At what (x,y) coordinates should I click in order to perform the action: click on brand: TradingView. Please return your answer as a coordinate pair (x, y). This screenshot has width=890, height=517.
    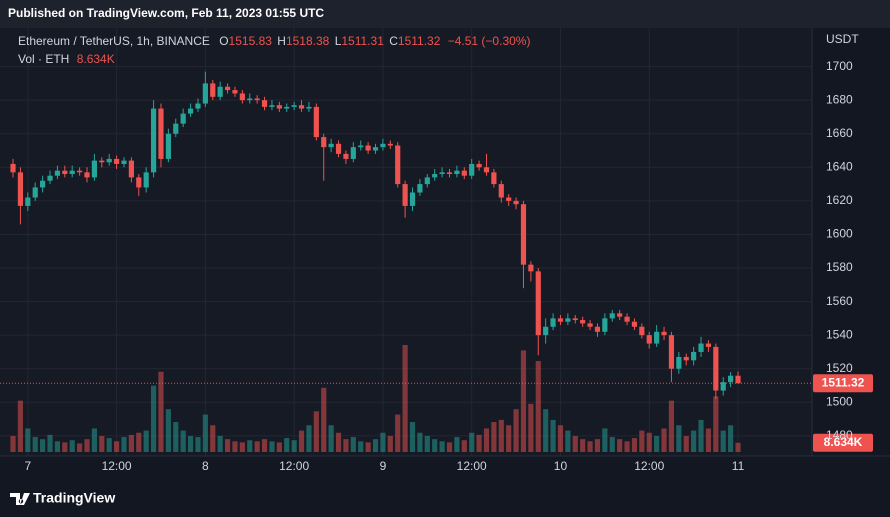
    Looking at the image, I should click on (74, 498).